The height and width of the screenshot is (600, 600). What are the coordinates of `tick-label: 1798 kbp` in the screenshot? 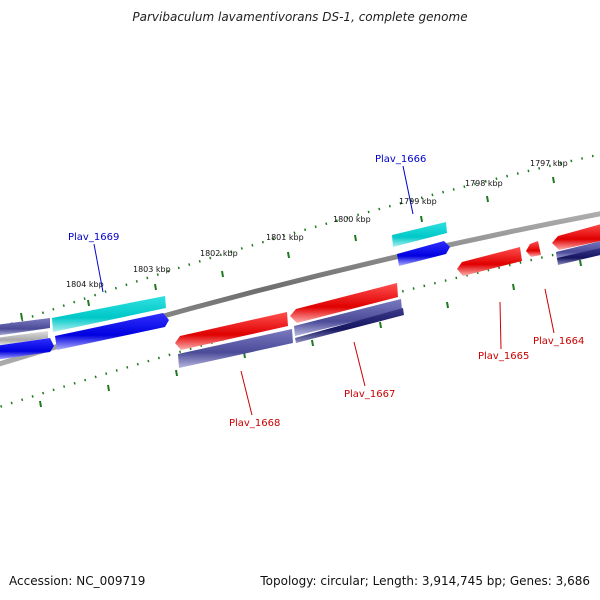 It's located at (484, 183).